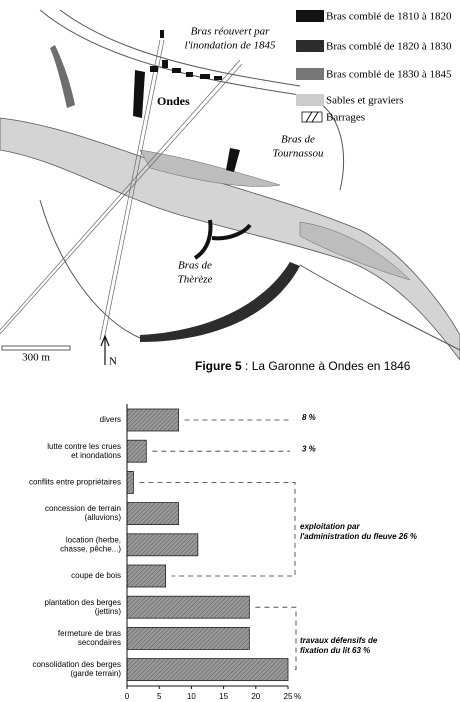  Describe the element at coordinates (298, 154) in the screenshot. I see `map-label: Tournassou` at that location.